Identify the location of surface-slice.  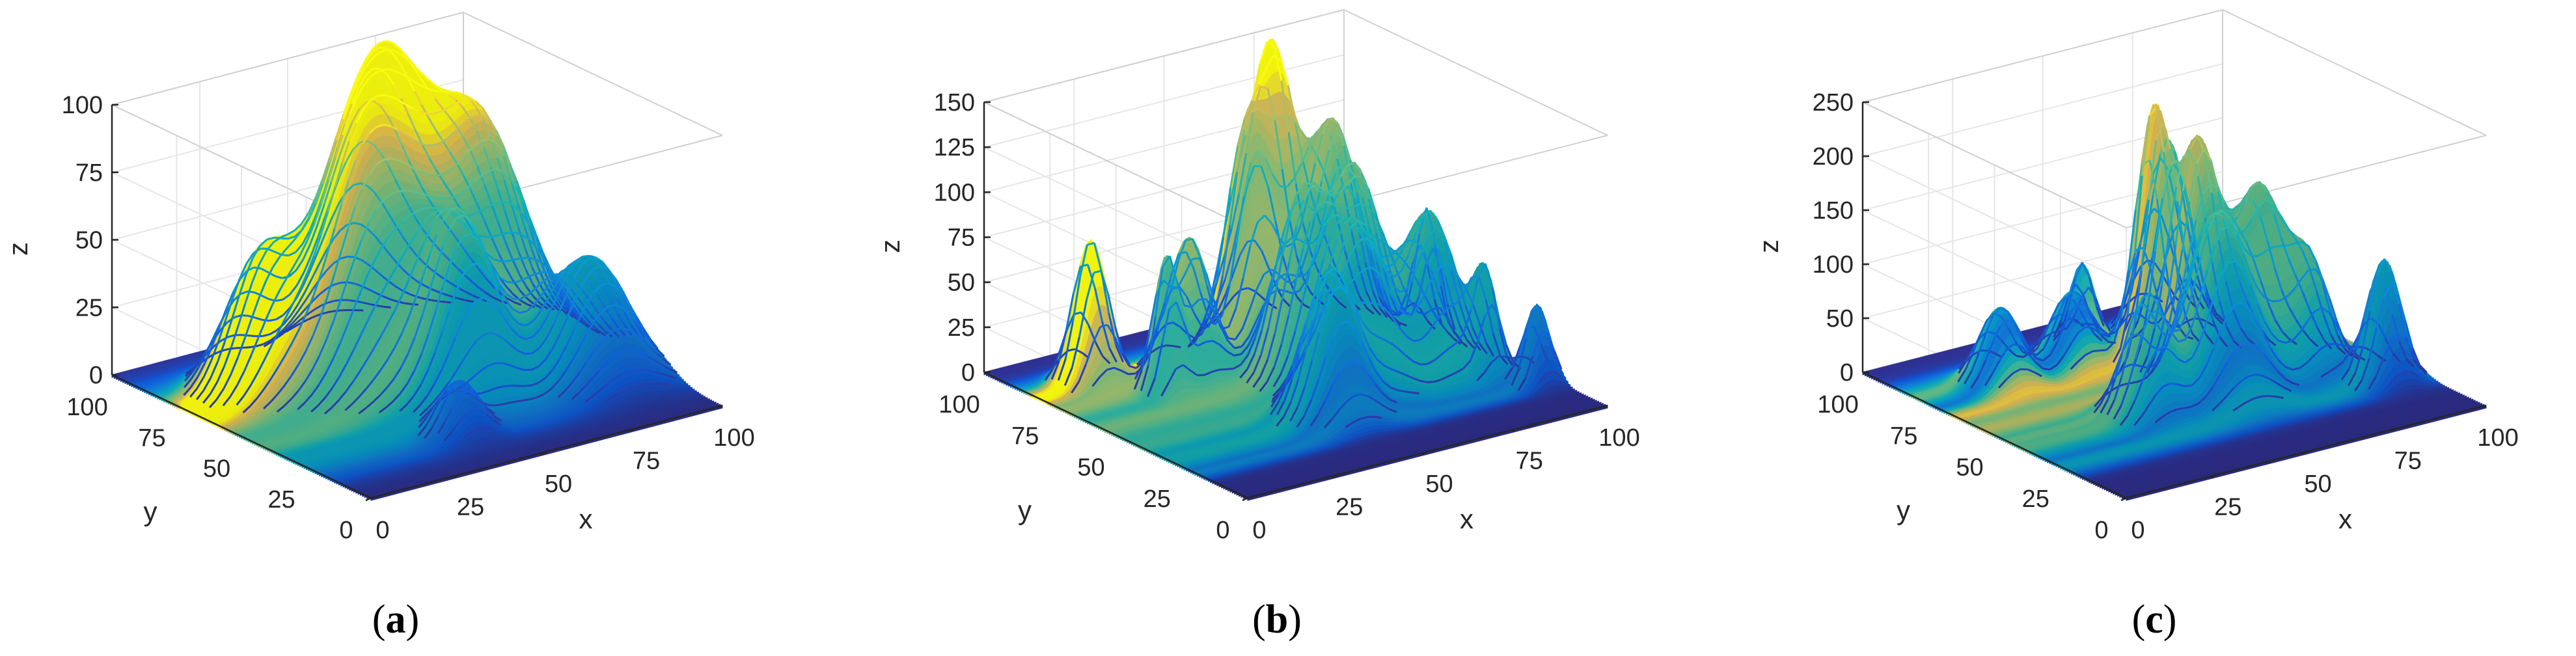
(1386, 420).